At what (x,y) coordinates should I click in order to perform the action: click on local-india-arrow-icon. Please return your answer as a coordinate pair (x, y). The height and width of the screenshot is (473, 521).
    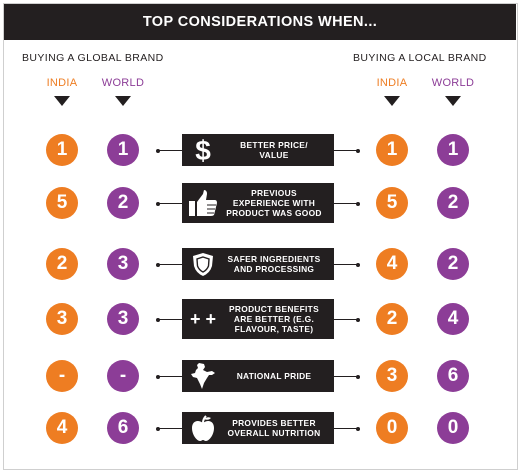
    Looking at the image, I should click on (392, 101).